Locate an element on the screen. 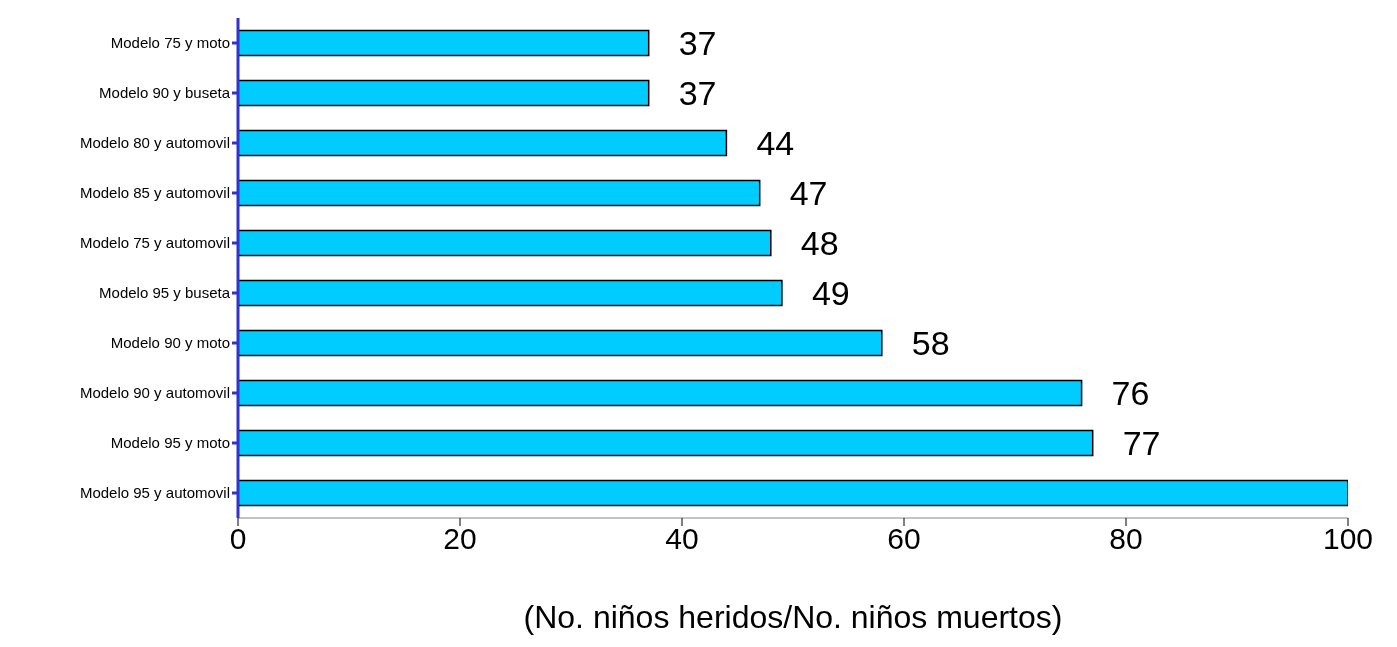 Image resolution: width=1397 pixels, height=647 pixels. data-label: 76 is located at coordinates (1130, 393).